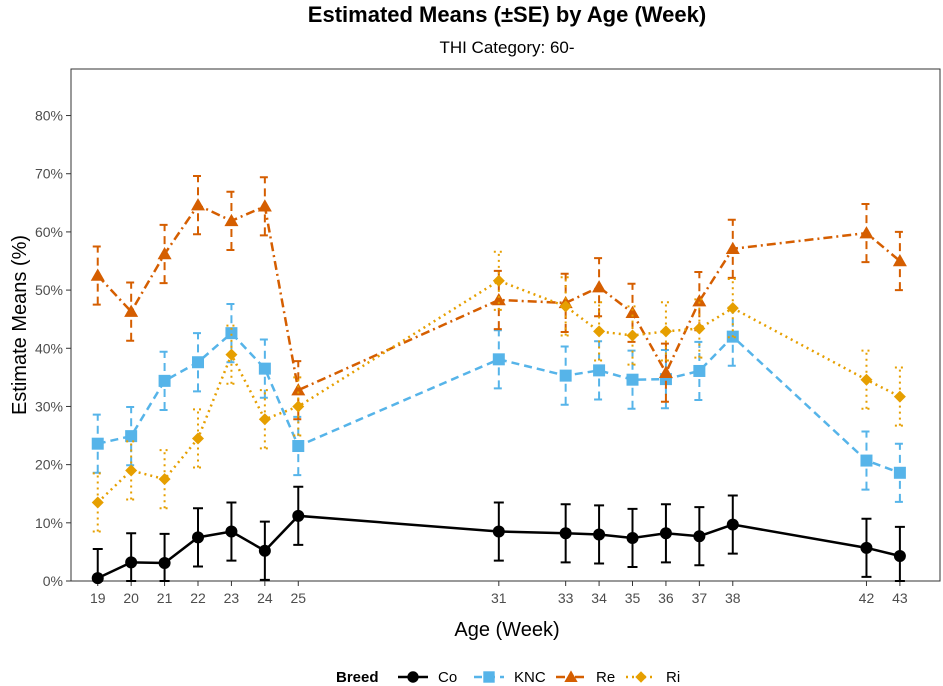 The image size is (943, 686). I want to click on legend-label: KNC, so click(530, 677).